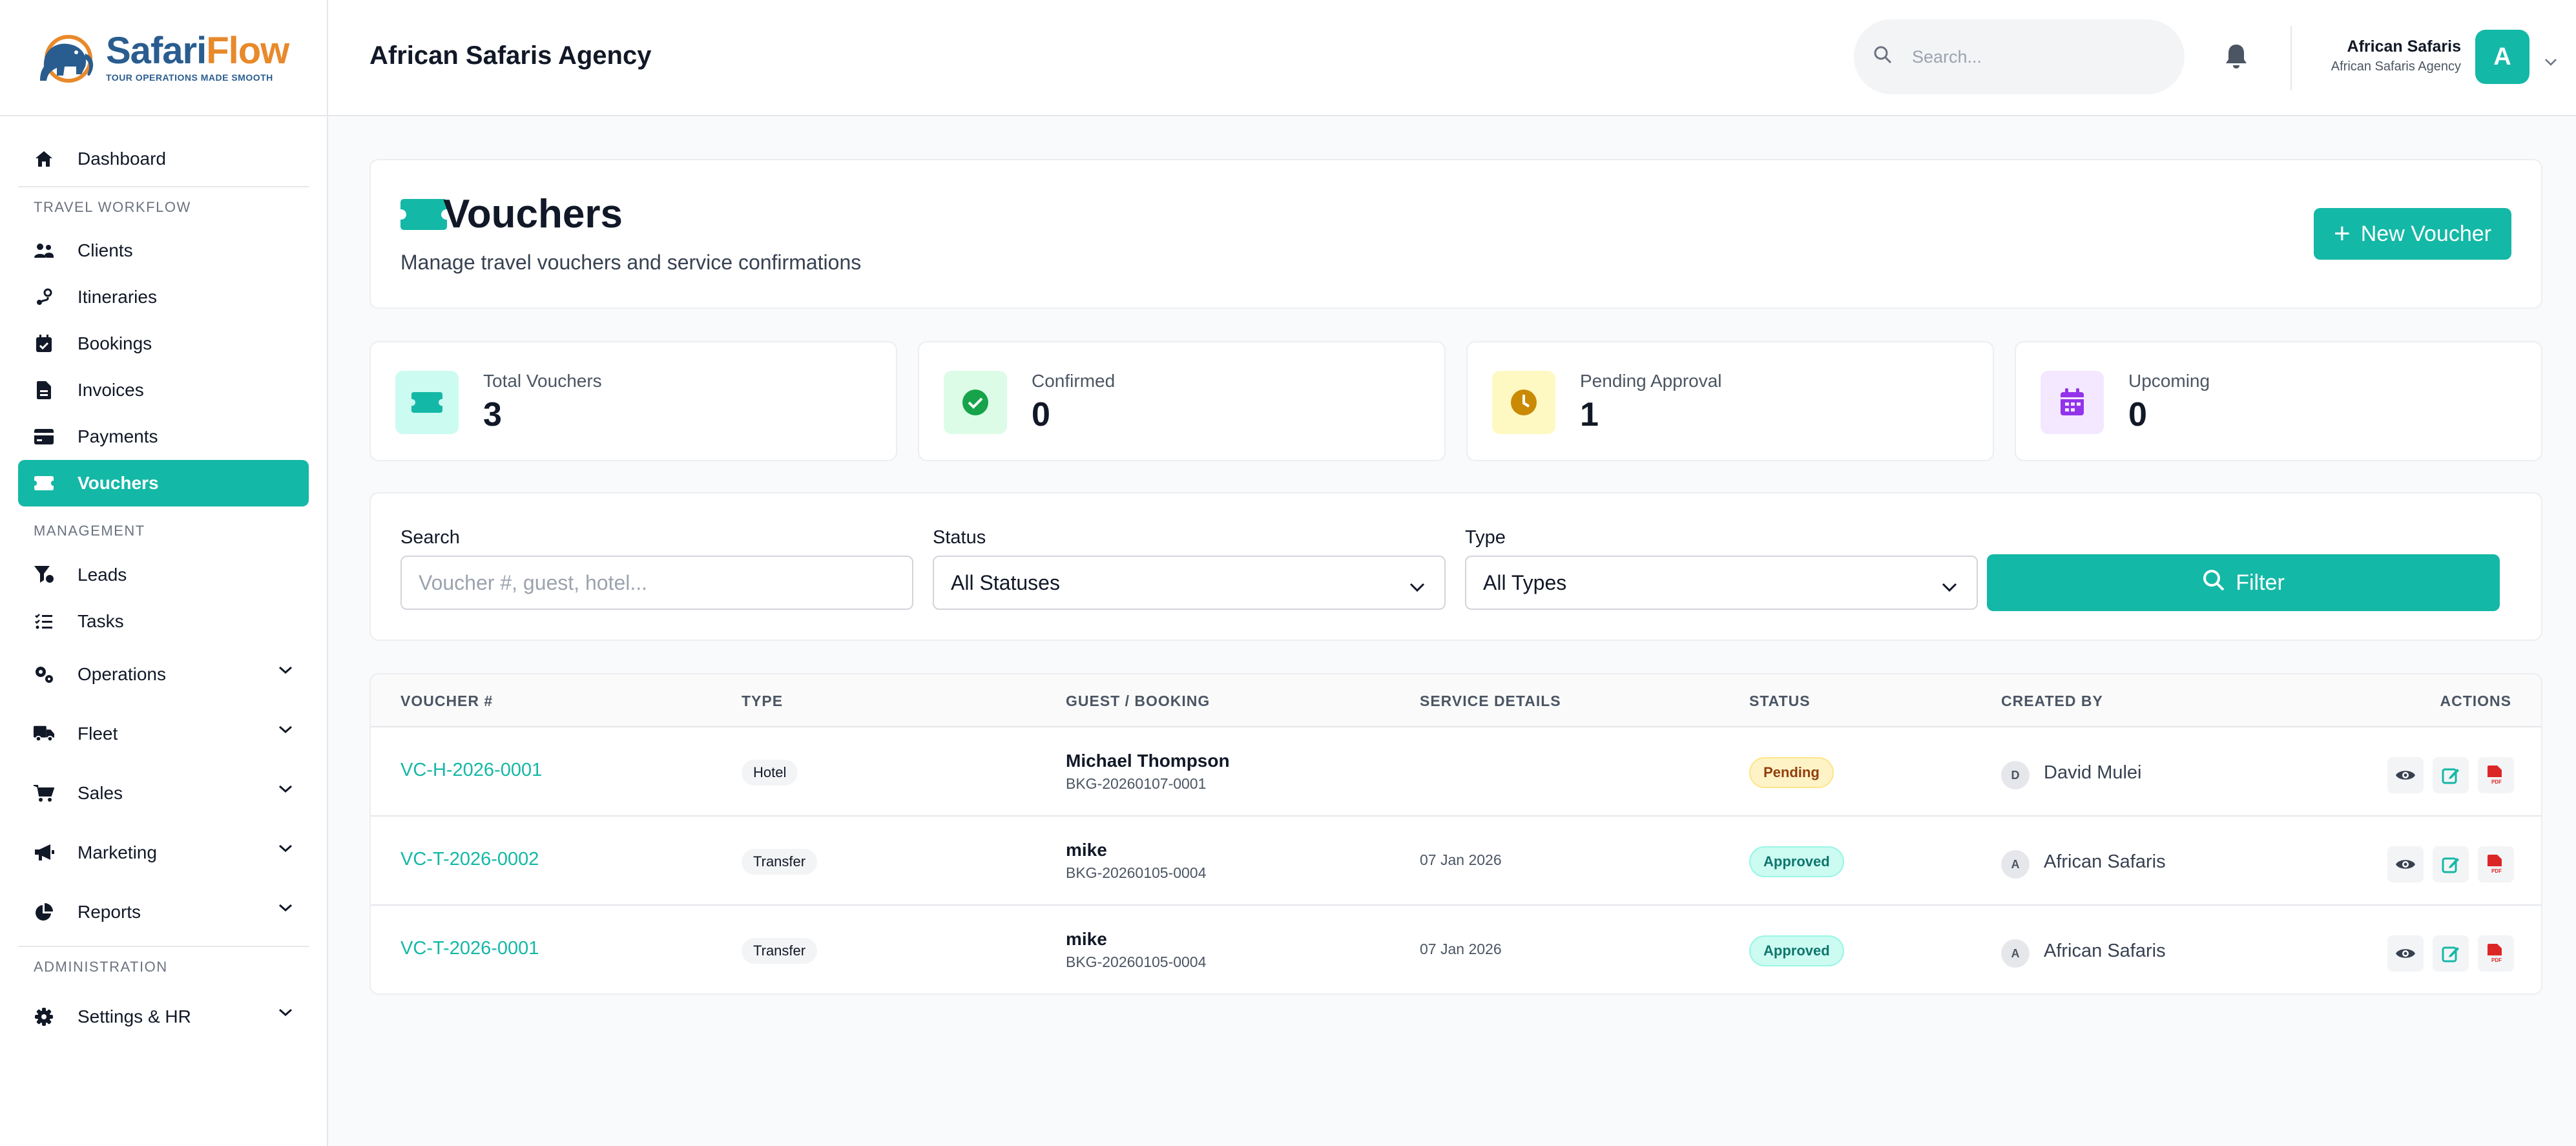 This screenshot has height=1146, width=2576. I want to click on cart-icon, so click(44, 794).